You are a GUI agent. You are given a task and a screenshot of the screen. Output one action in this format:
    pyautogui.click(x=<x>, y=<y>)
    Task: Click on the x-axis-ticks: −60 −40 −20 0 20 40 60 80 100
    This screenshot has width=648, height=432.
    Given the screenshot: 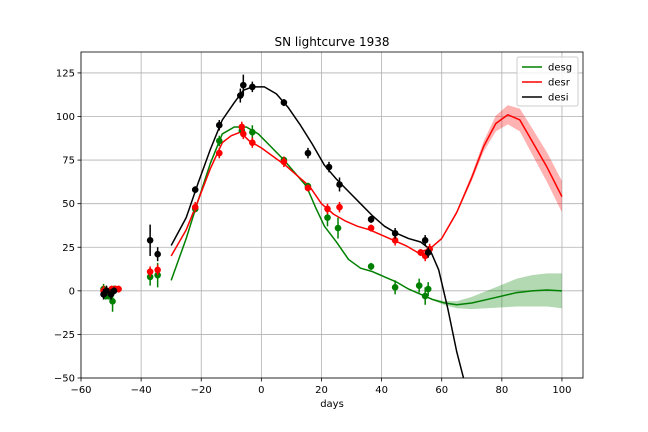 What is the action you would take?
    pyautogui.click(x=321, y=387)
    